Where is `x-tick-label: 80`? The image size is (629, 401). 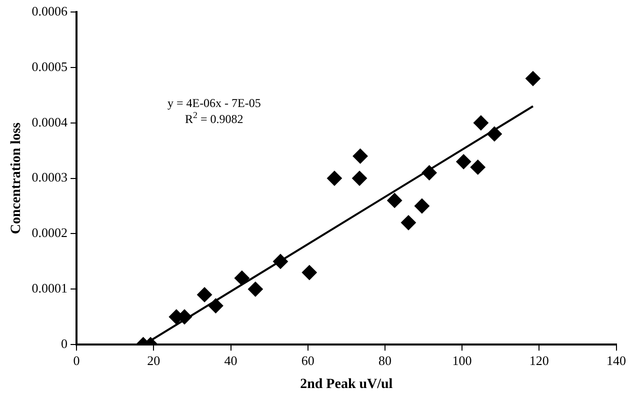 x-tick-label: 80 is located at coordinates (385, 360).